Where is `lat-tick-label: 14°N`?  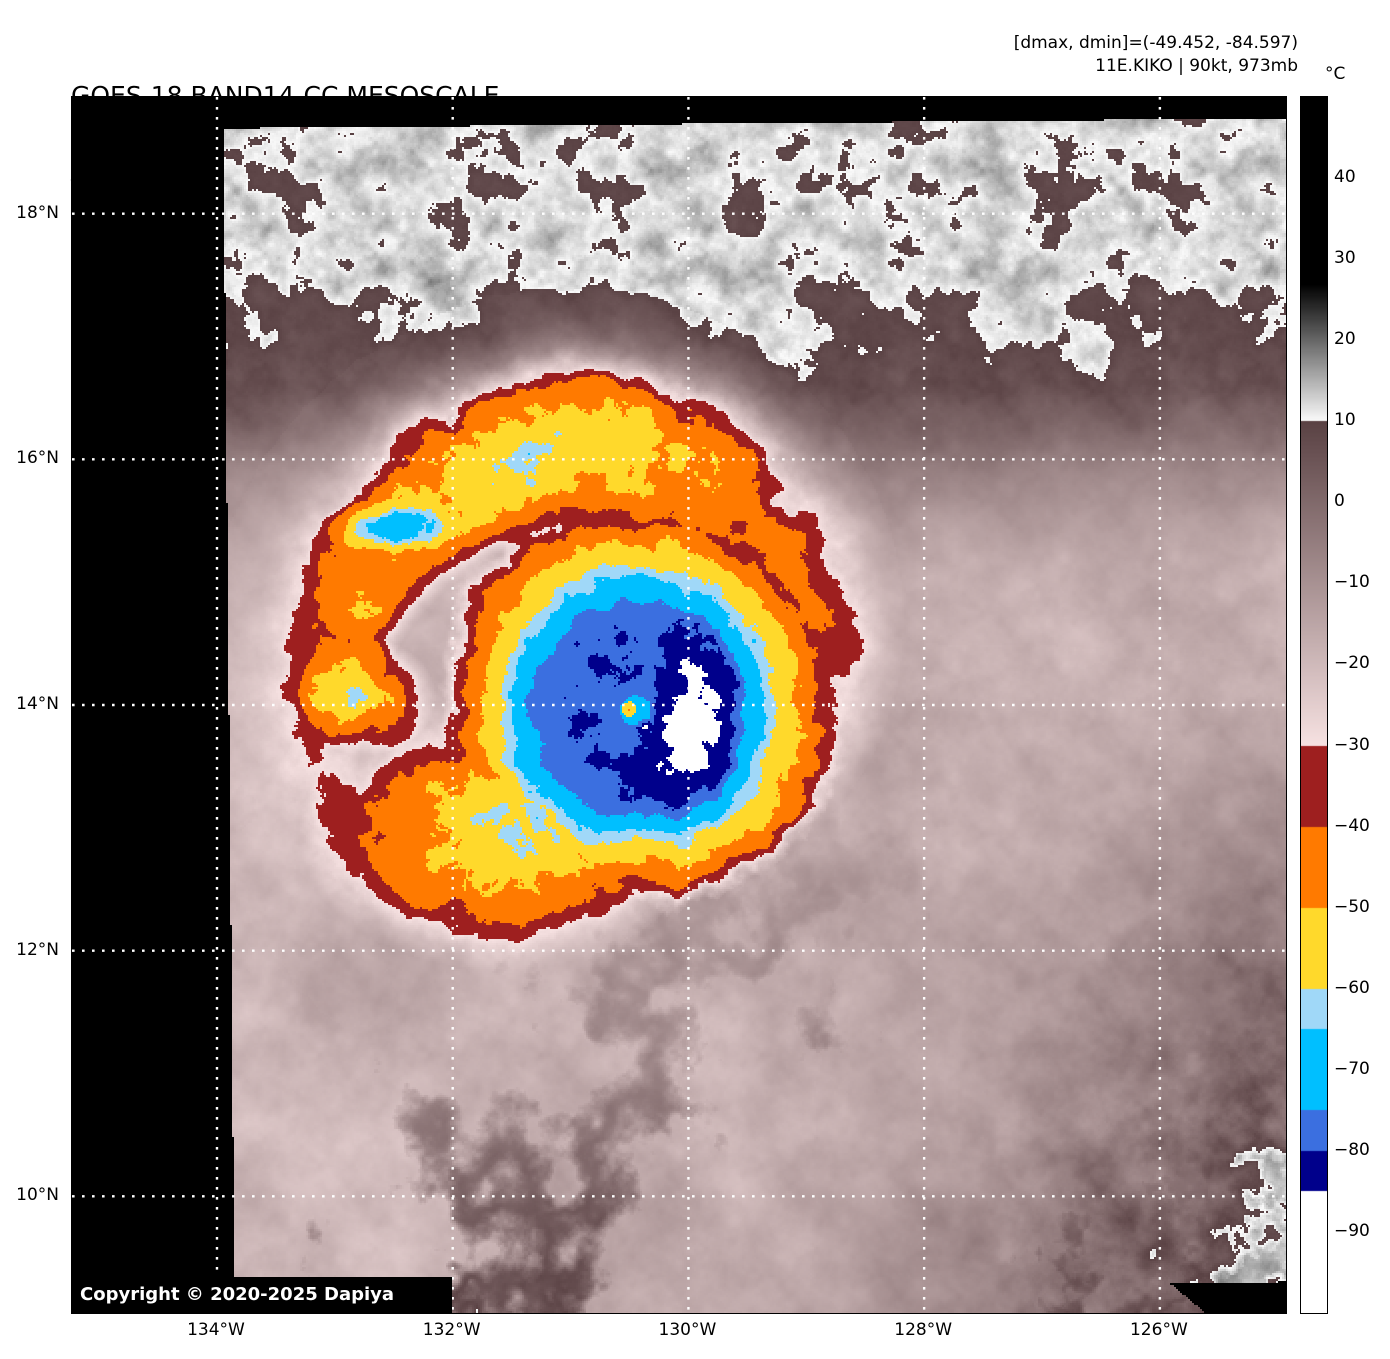
lat-tick-label: 14°N is located at coordinates (37, 704).